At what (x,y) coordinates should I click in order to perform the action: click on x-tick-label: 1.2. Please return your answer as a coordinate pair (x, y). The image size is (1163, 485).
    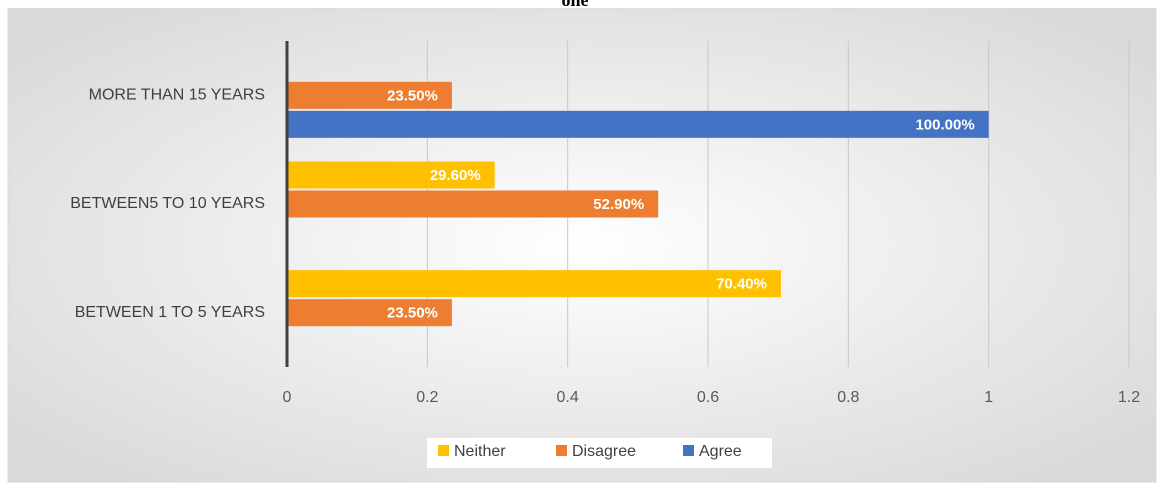
    Looking at the image, I should click on (1129, 397).